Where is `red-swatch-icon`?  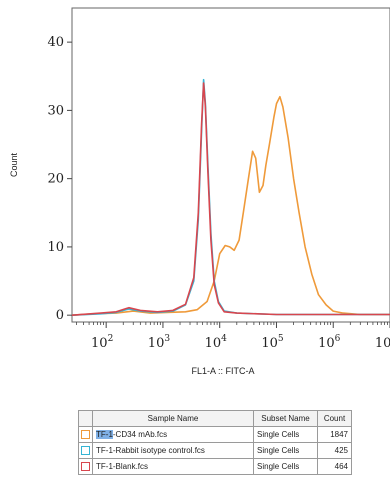
red-swatch-icon is located at coordinates (85, 467).